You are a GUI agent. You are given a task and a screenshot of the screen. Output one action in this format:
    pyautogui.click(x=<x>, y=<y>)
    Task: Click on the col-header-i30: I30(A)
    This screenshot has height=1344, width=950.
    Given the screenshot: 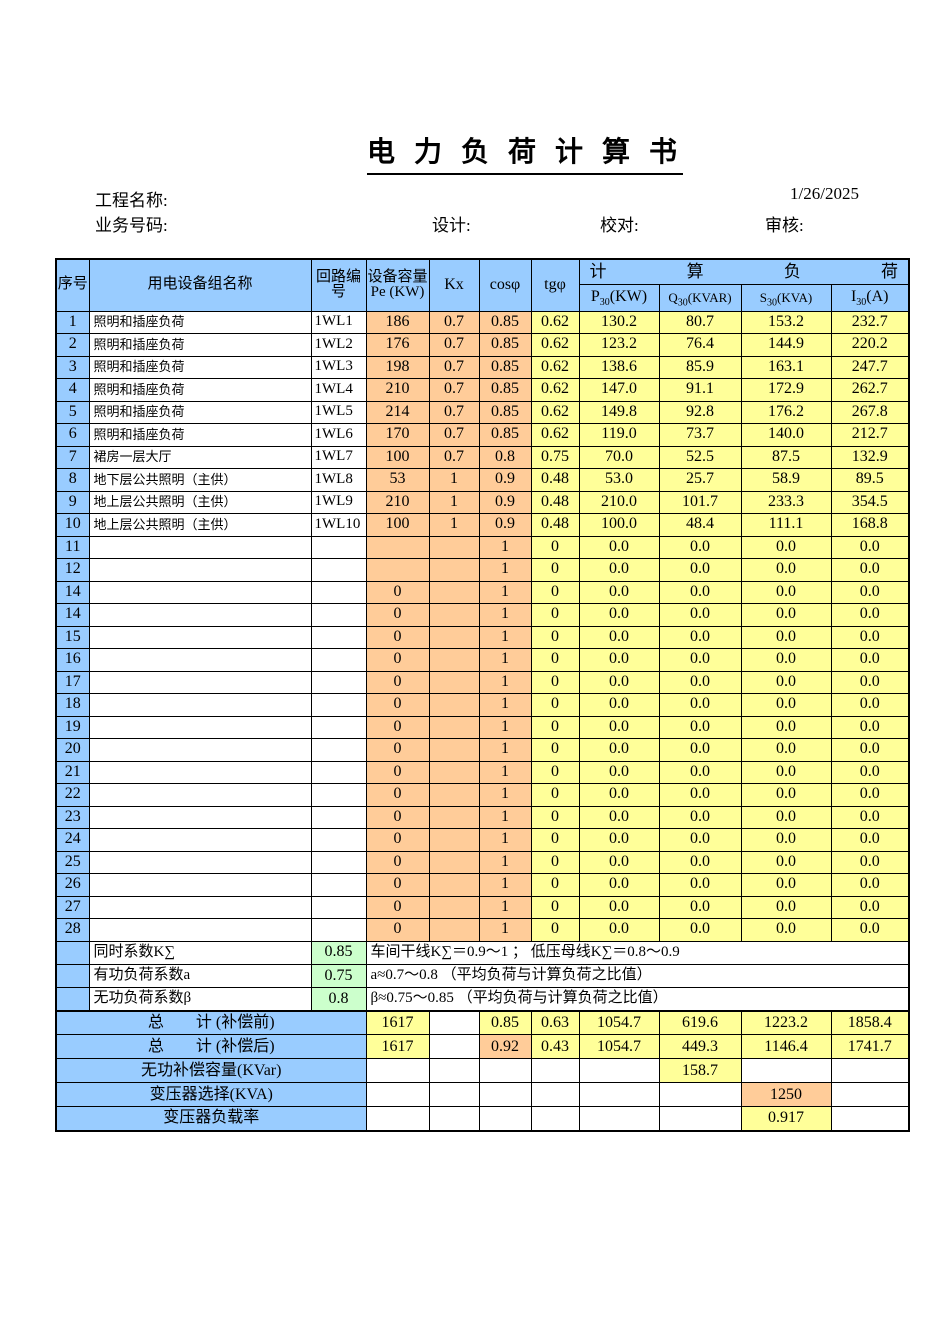 What is the action you would take?
    pyautogui.click(x=870, y=297)
    